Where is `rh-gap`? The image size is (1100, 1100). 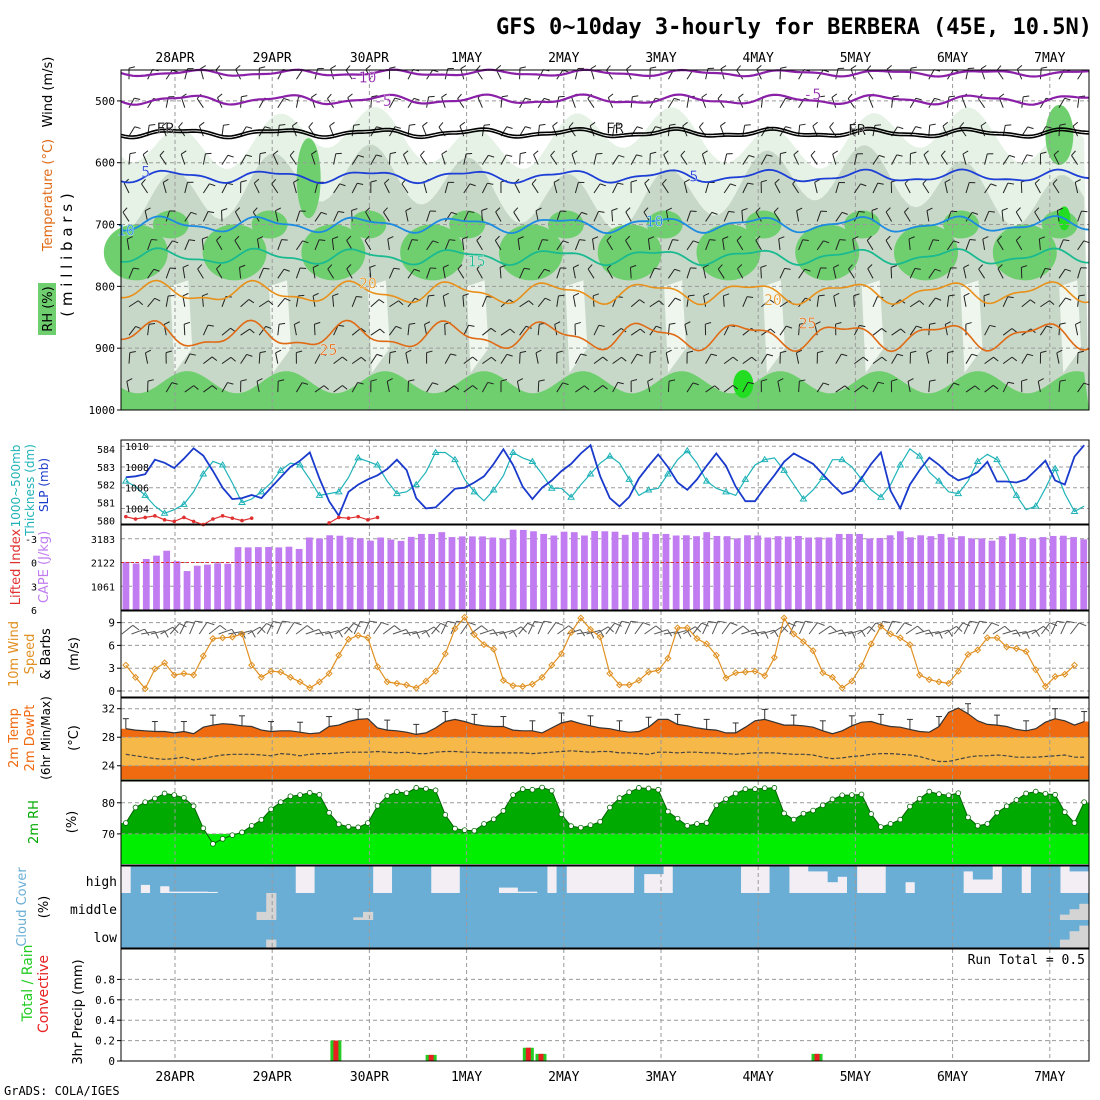
rh-gap is located at coordinates (280, 326).